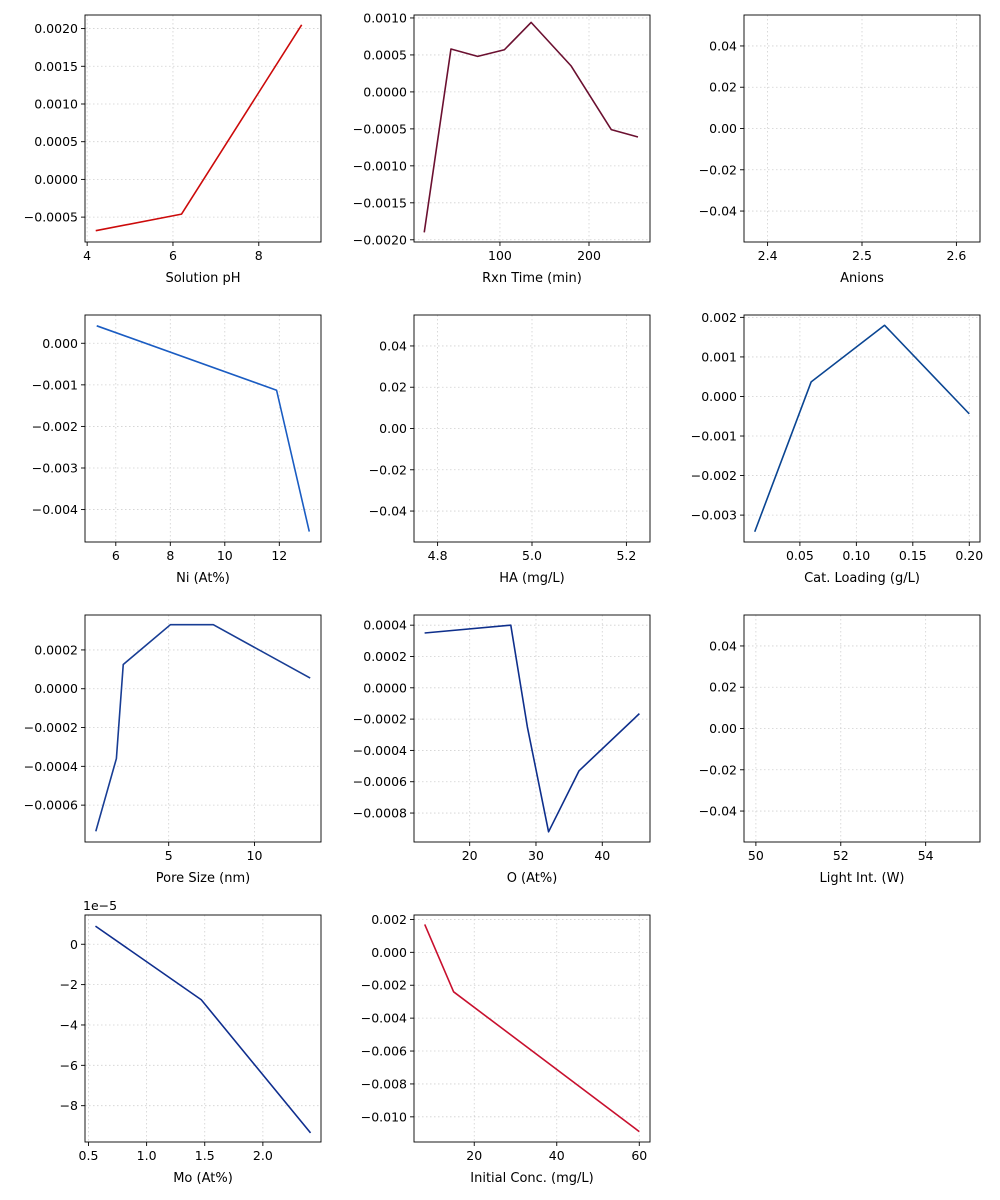 The width and height of the screenshot is (1000, 1200). Describe the element at coordinates (384, 1051) in the screenshot. I see `y-tick-label: −0.006` at that location.